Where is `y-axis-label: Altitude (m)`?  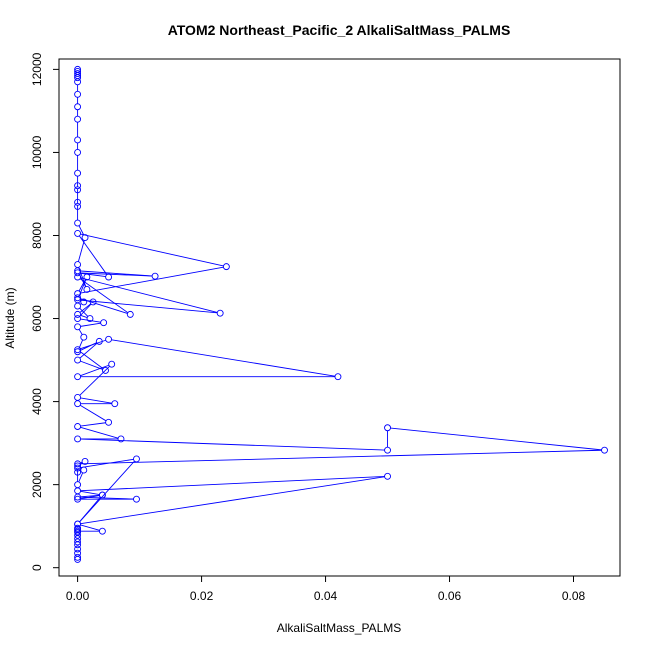
y-axis-label: Altitude (m) is located at coordinates (10, 317).